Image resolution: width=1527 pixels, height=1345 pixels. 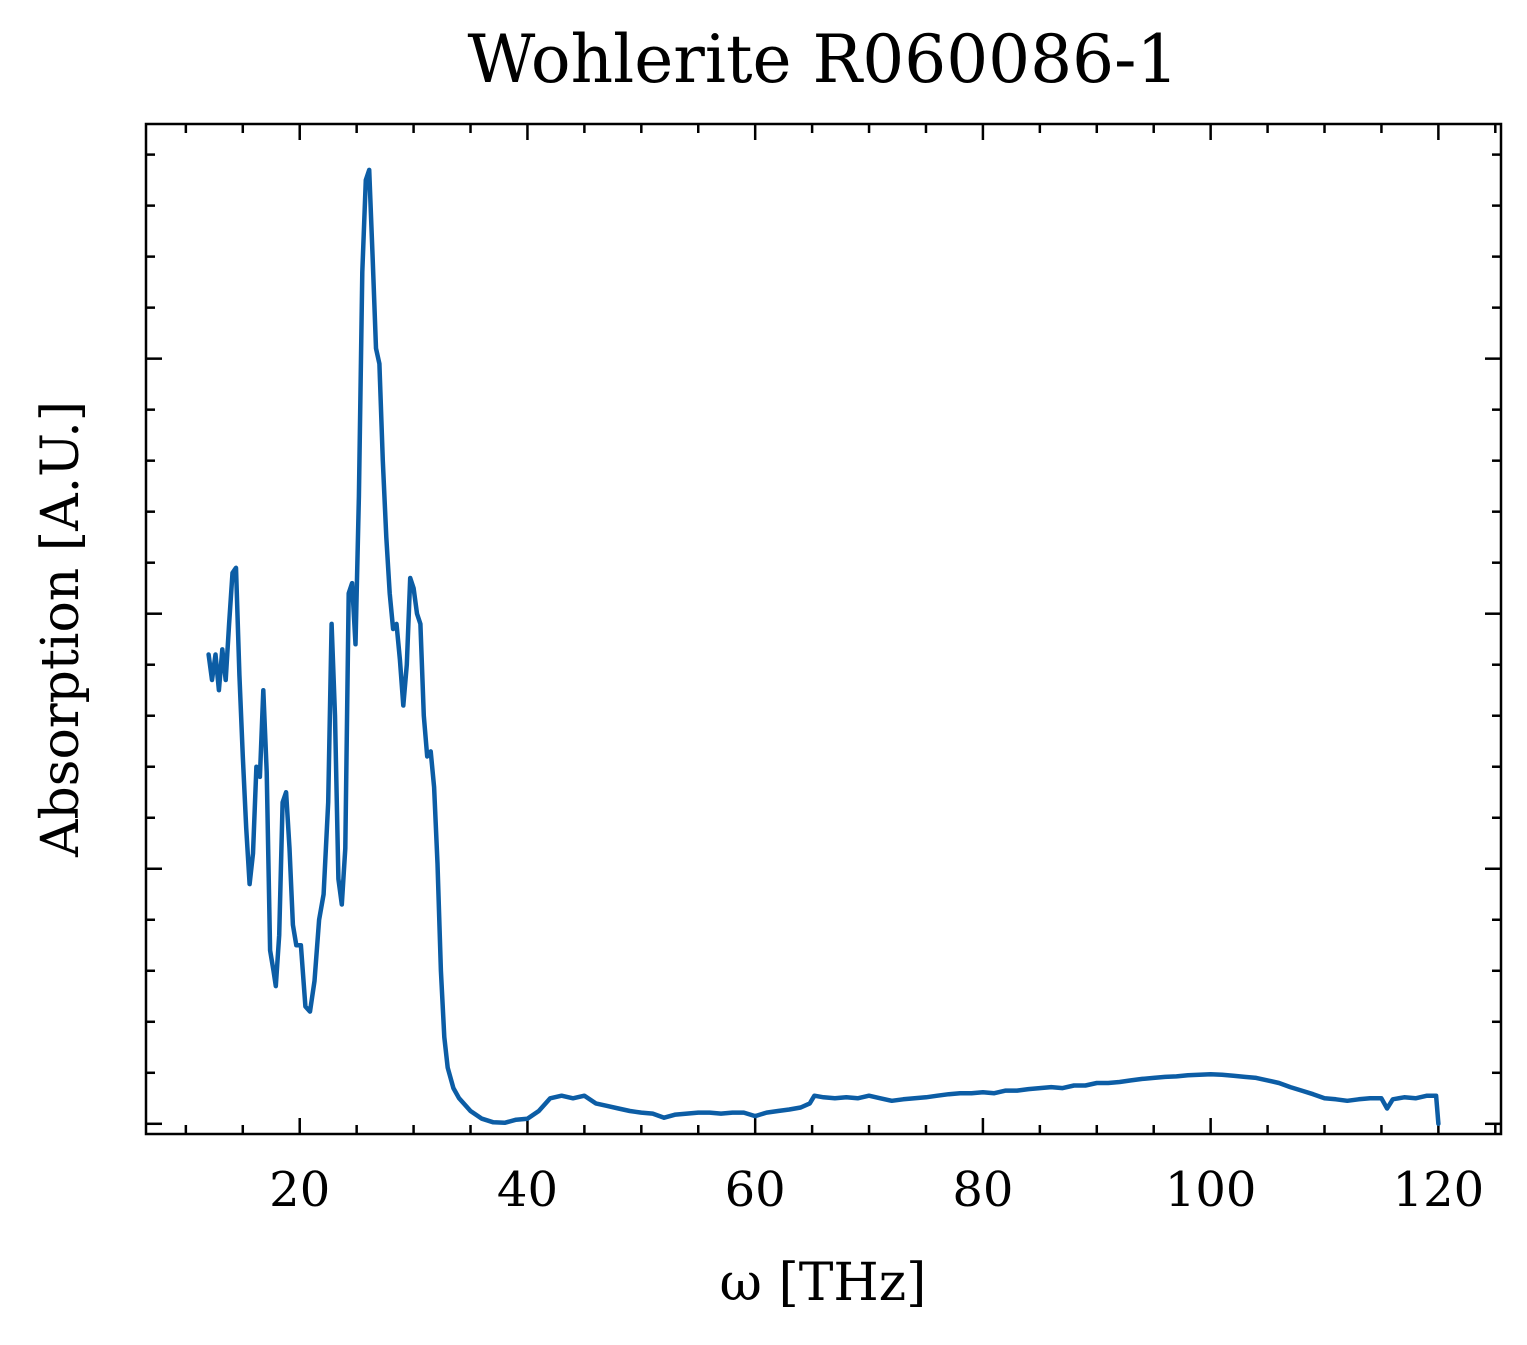 I want to click on chart-title: Wohlerite R060086-1, so click(x=823, y=59).